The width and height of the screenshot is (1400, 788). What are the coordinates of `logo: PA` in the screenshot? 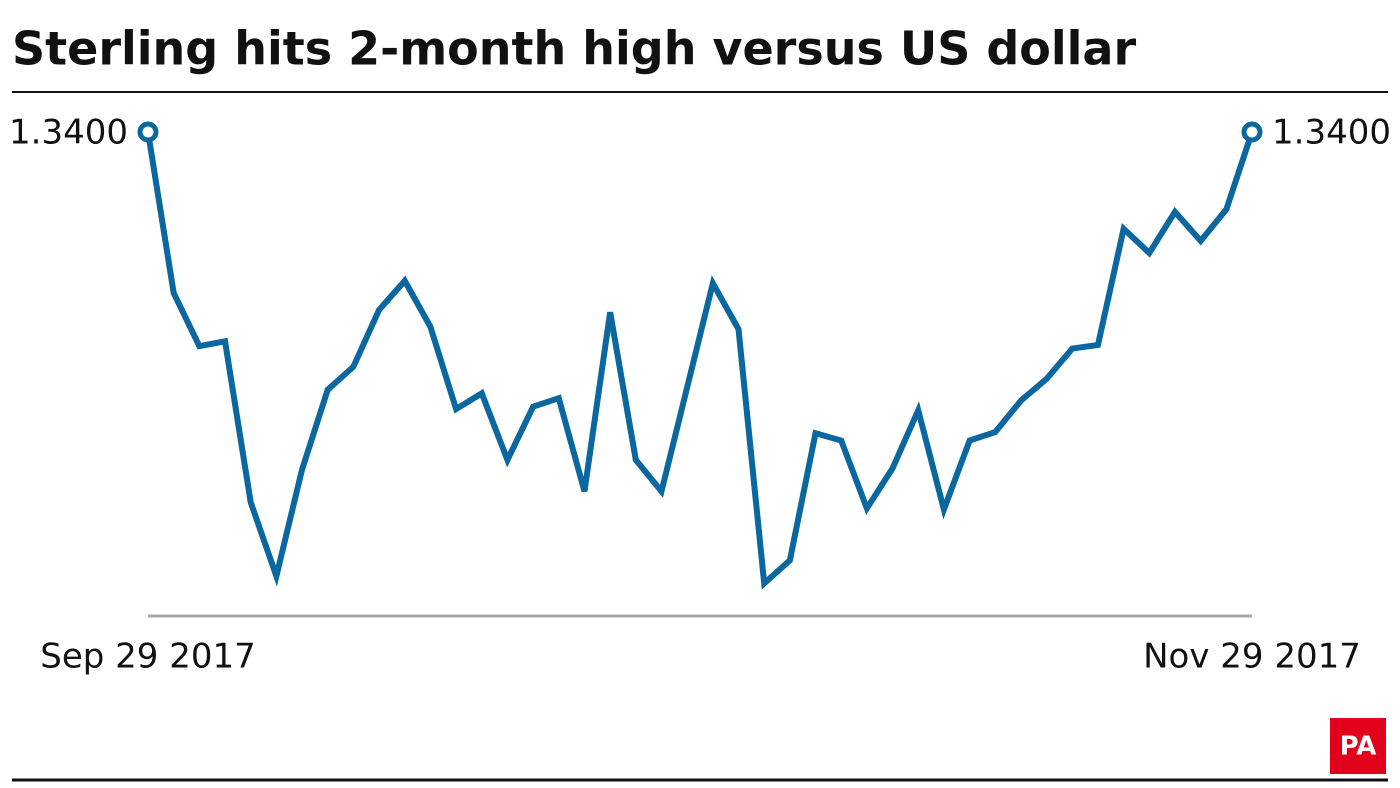 It's located at (1358, 747).